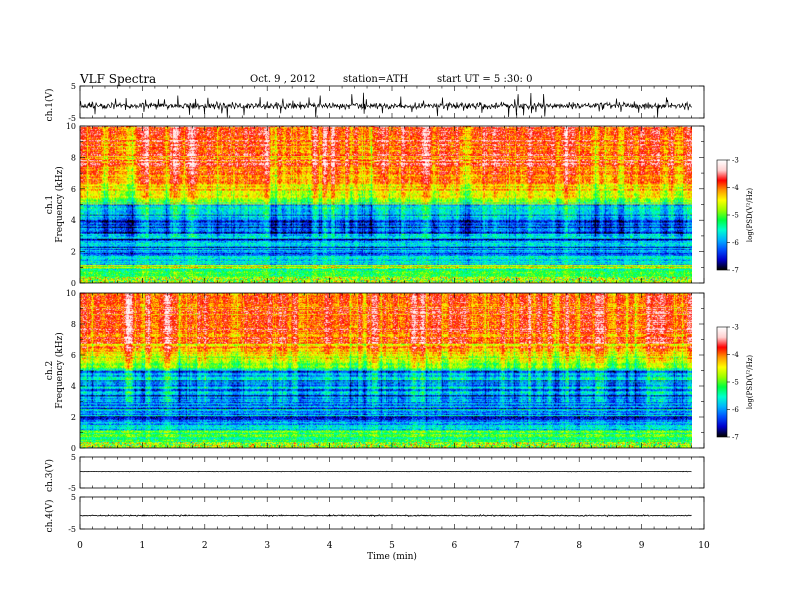  Describe the element at coordinates (704, 546) in the screenshot. I see `x-tick-label: 10` at that location.